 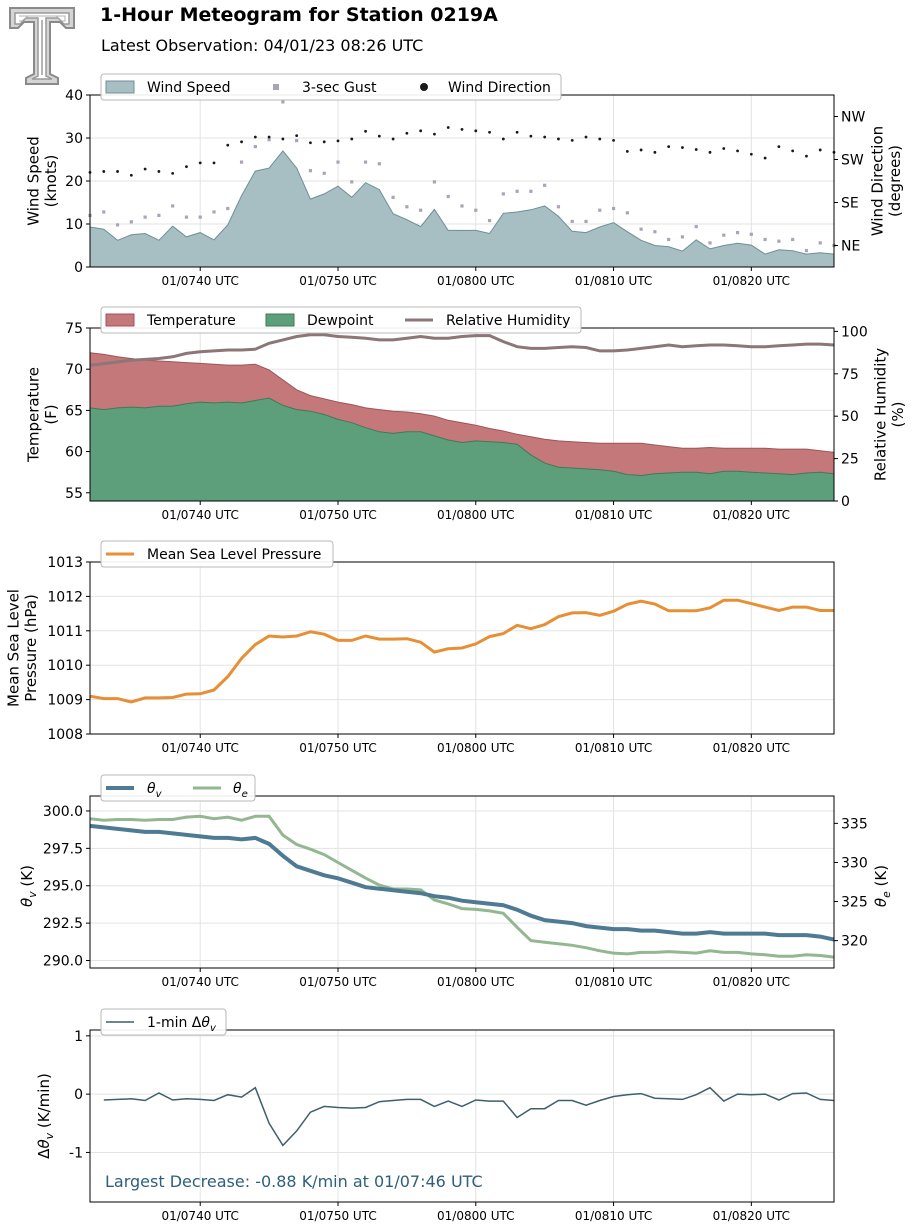 What do you see at coordinates (76, 1153) in the screenshot?
I see `y-tick-label: -1` at bounding box center [76, 1153].